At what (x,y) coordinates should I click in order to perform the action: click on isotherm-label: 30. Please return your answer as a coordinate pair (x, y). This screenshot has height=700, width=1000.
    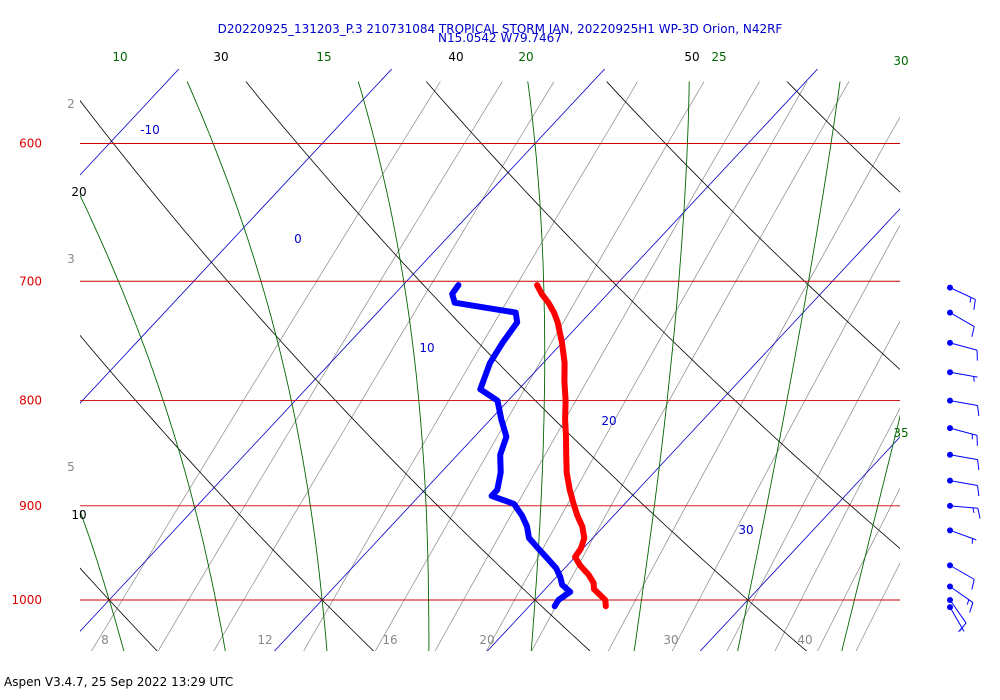
    Looking at the image, I should click on (745, 530).